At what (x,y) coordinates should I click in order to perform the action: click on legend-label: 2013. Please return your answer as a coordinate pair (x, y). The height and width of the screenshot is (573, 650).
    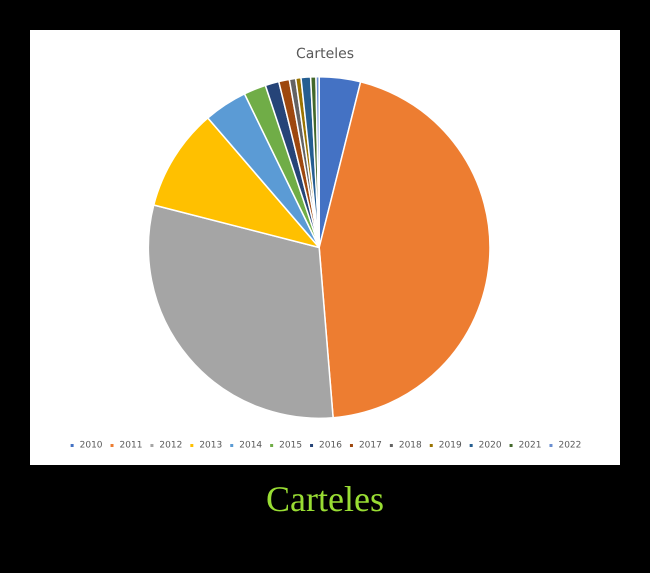
    Looking at the image, I should click on (210, 445).